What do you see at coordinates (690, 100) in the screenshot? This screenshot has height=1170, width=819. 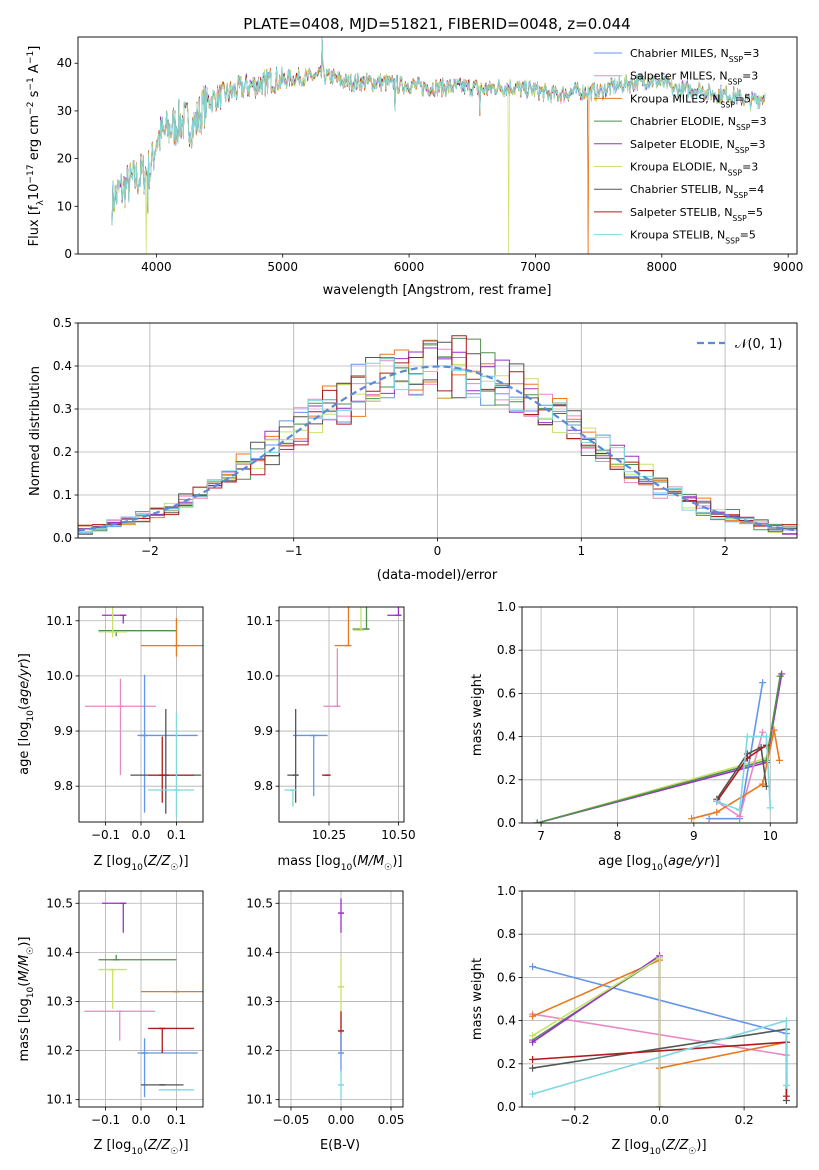 I see `legend-entry: Kroupa MILES, NSSP=5` at bounding box center [690, 100].